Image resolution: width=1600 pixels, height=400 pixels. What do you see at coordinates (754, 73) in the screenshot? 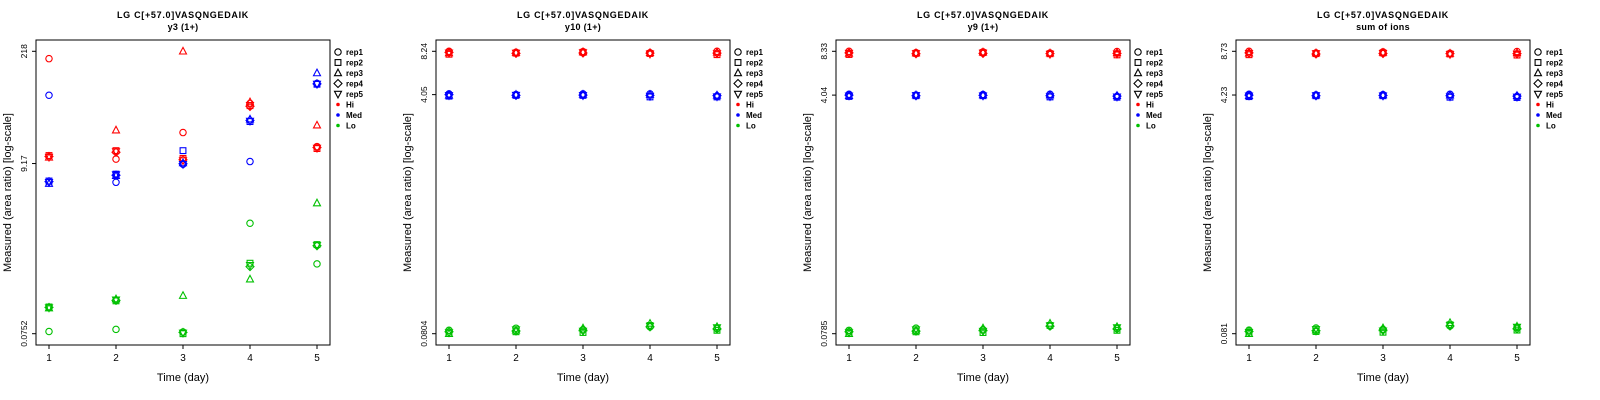
I see `legend-rep-label: rep3` at bounding box center [754, 73].